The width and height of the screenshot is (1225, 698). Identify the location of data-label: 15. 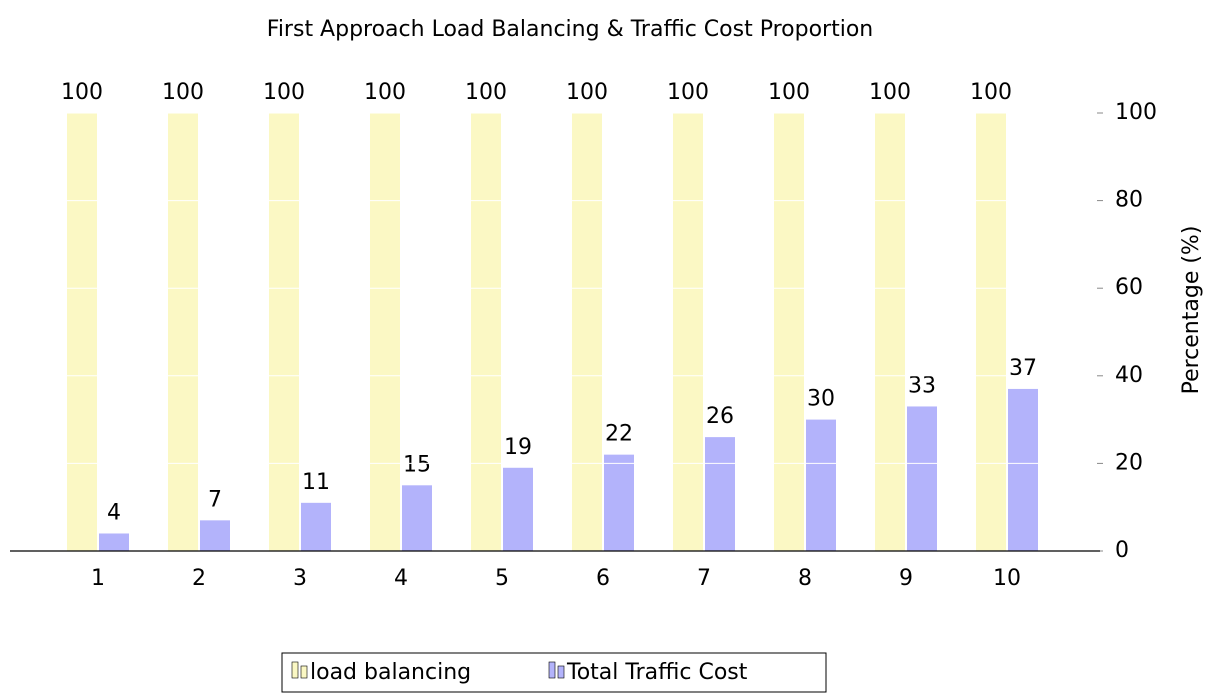
(417, 464).